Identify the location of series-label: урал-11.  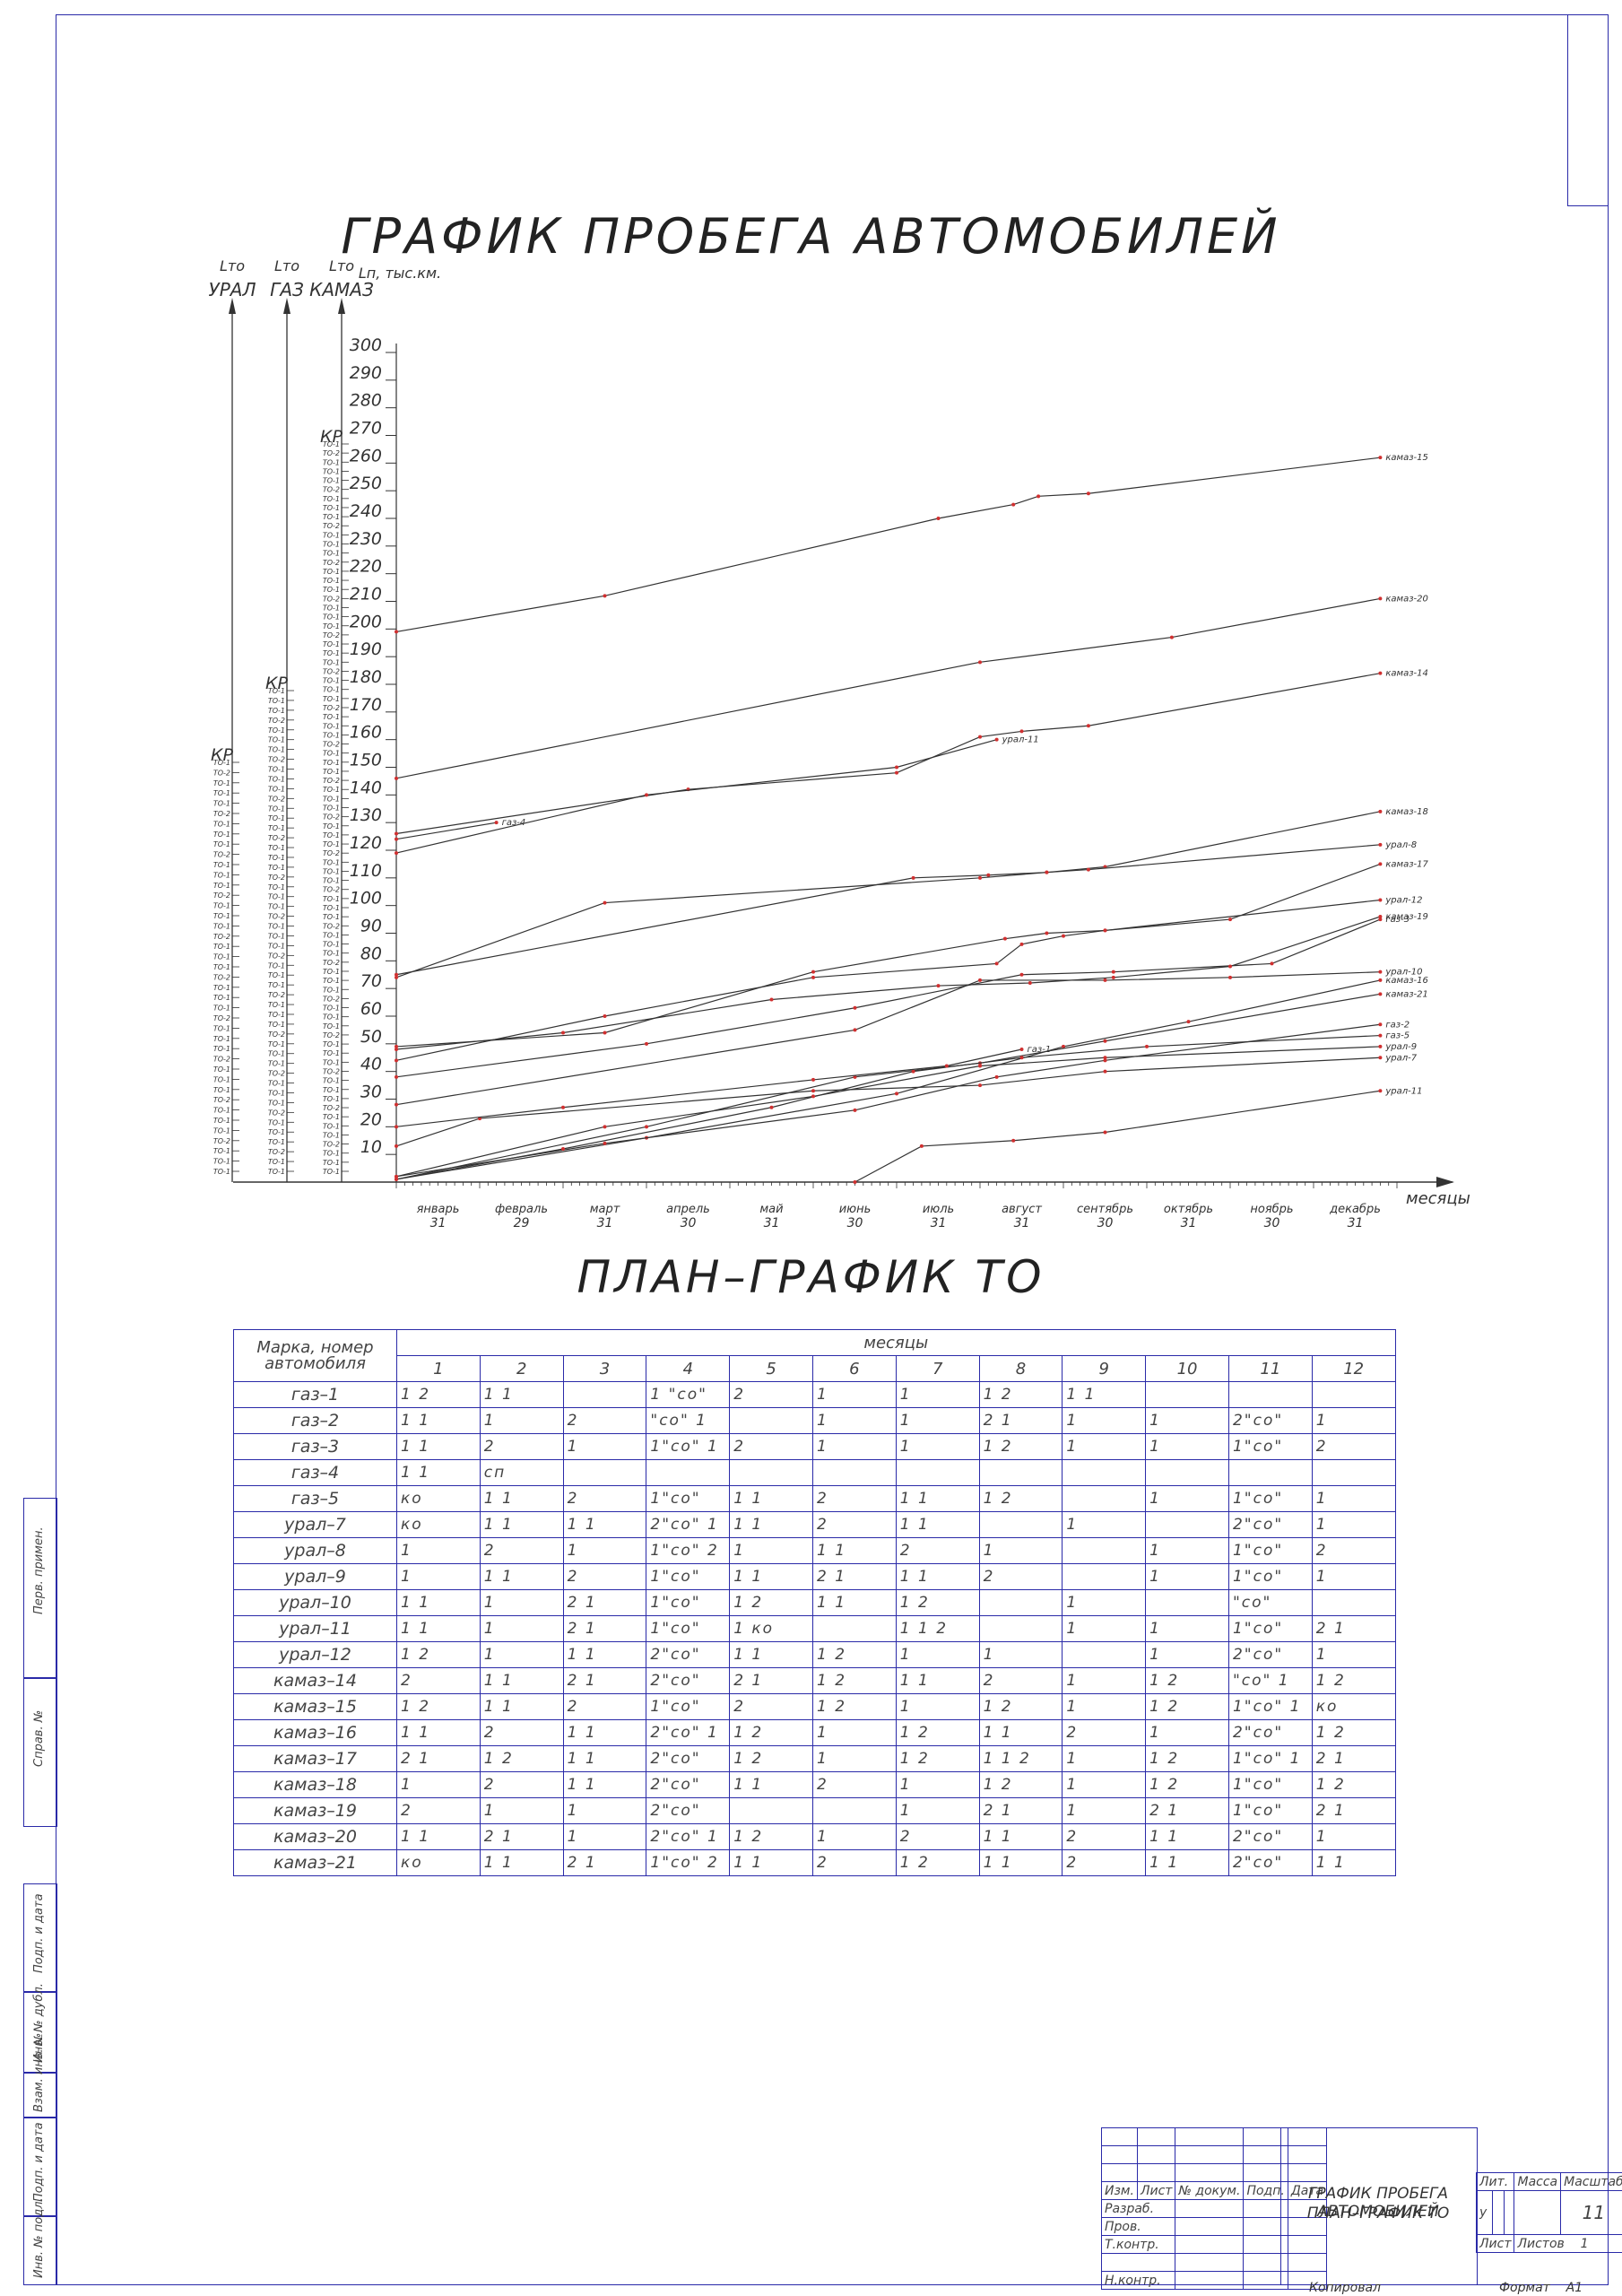
(1021, 740).